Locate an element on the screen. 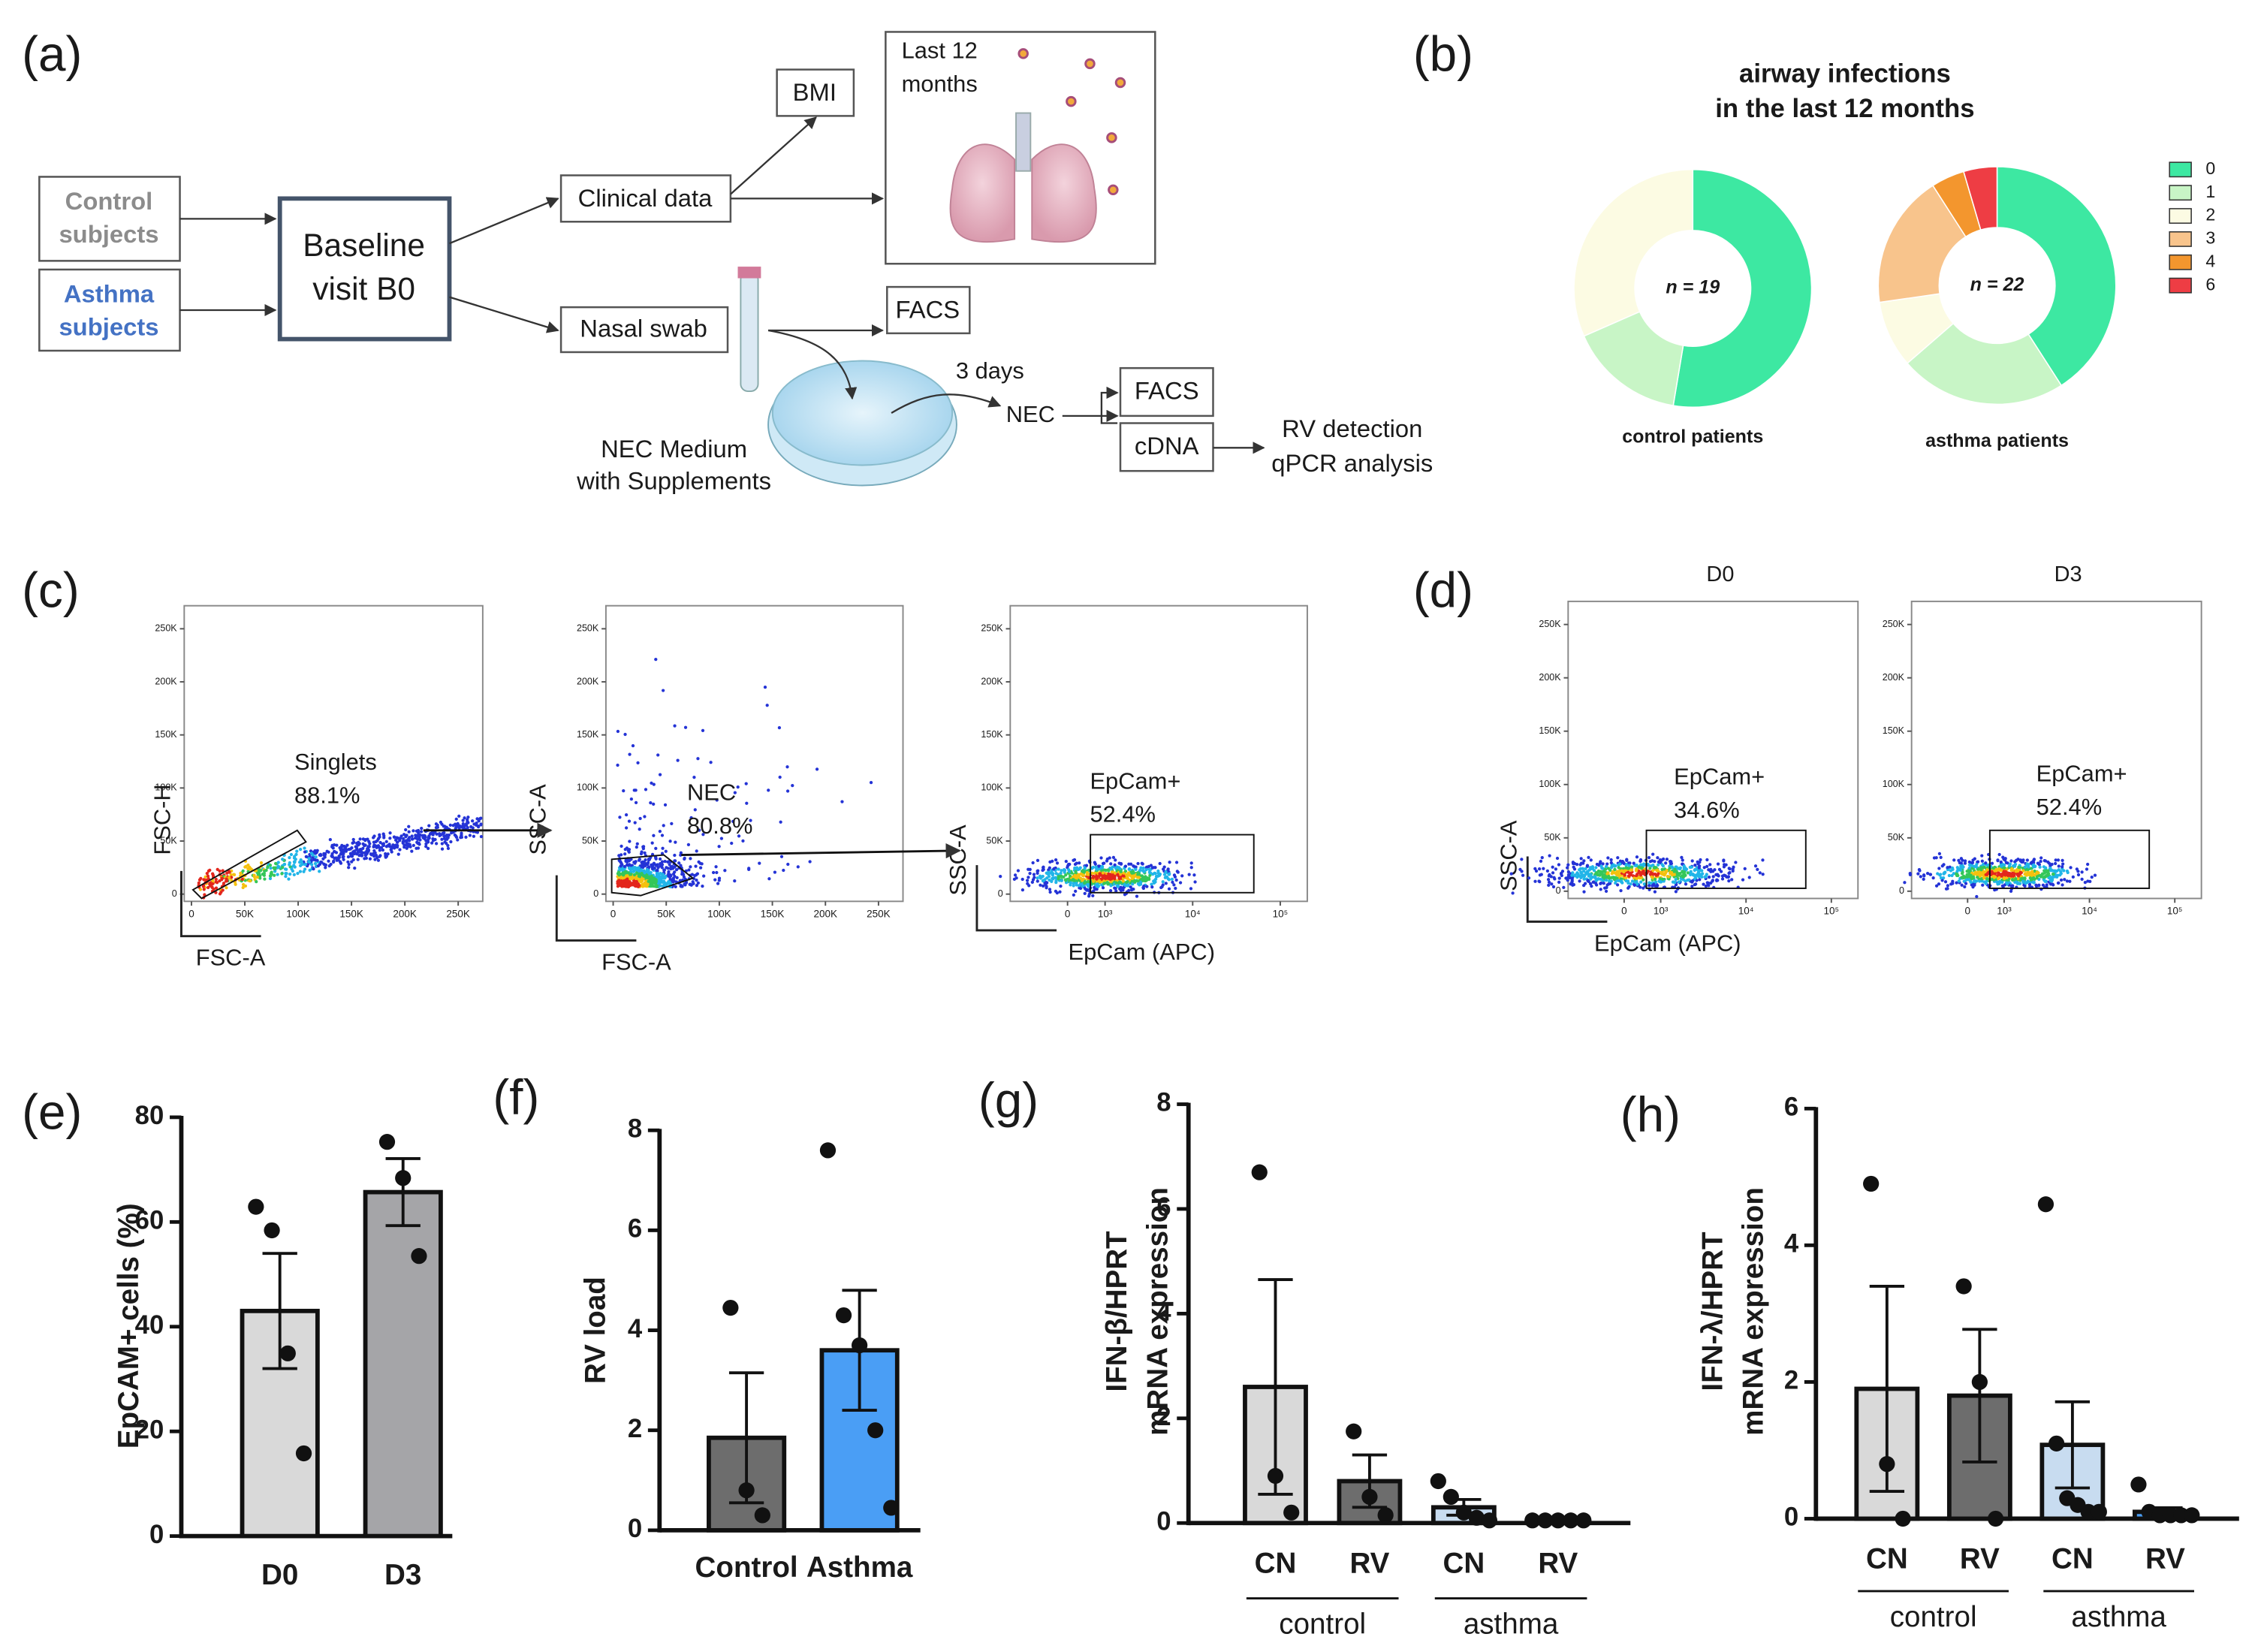  group-label: asthma is located at coordinates (1511, 1624).